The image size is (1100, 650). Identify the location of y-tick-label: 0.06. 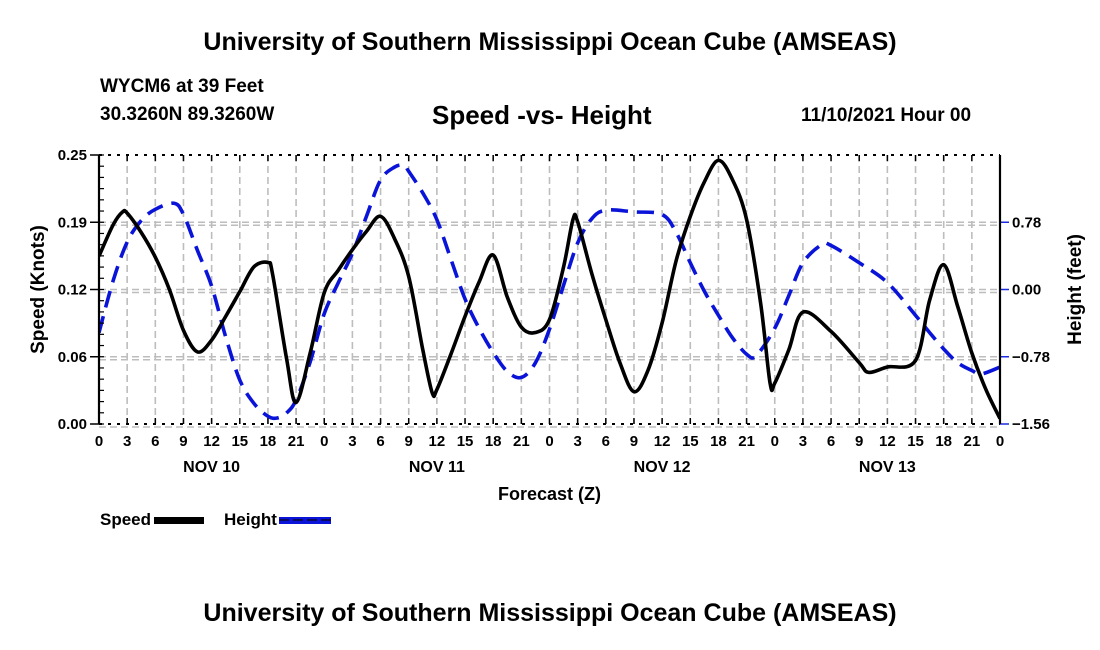
(72, 357).